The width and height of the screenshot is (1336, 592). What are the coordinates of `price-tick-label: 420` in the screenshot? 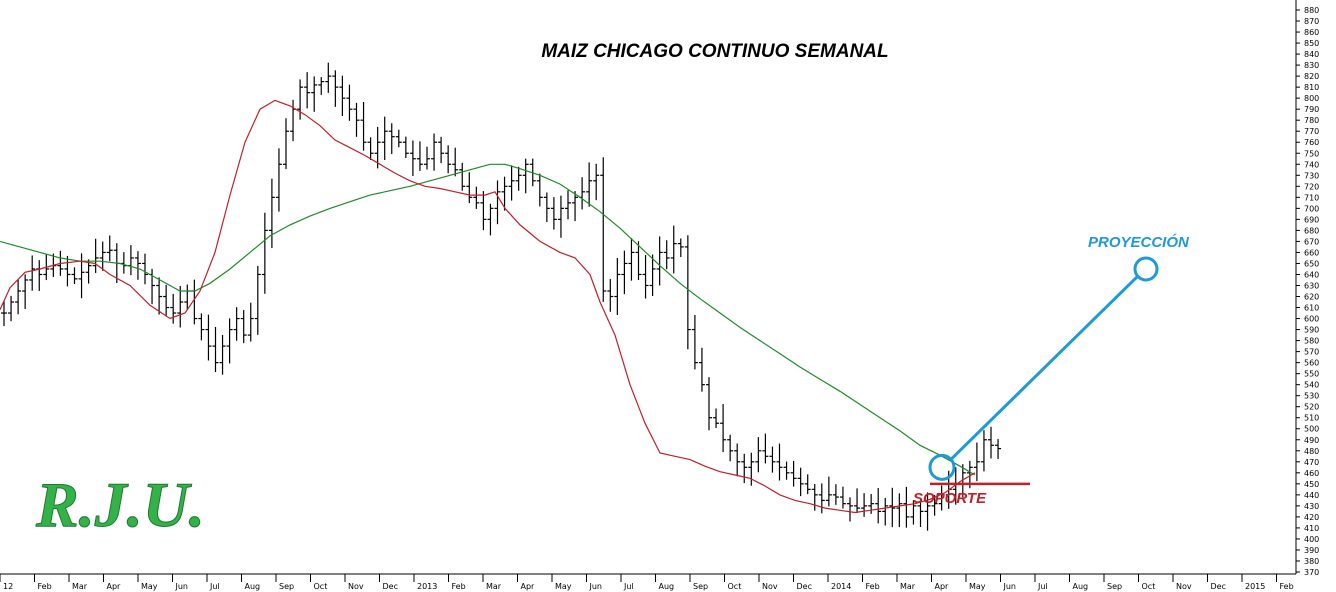 It's located at (1311, 517).